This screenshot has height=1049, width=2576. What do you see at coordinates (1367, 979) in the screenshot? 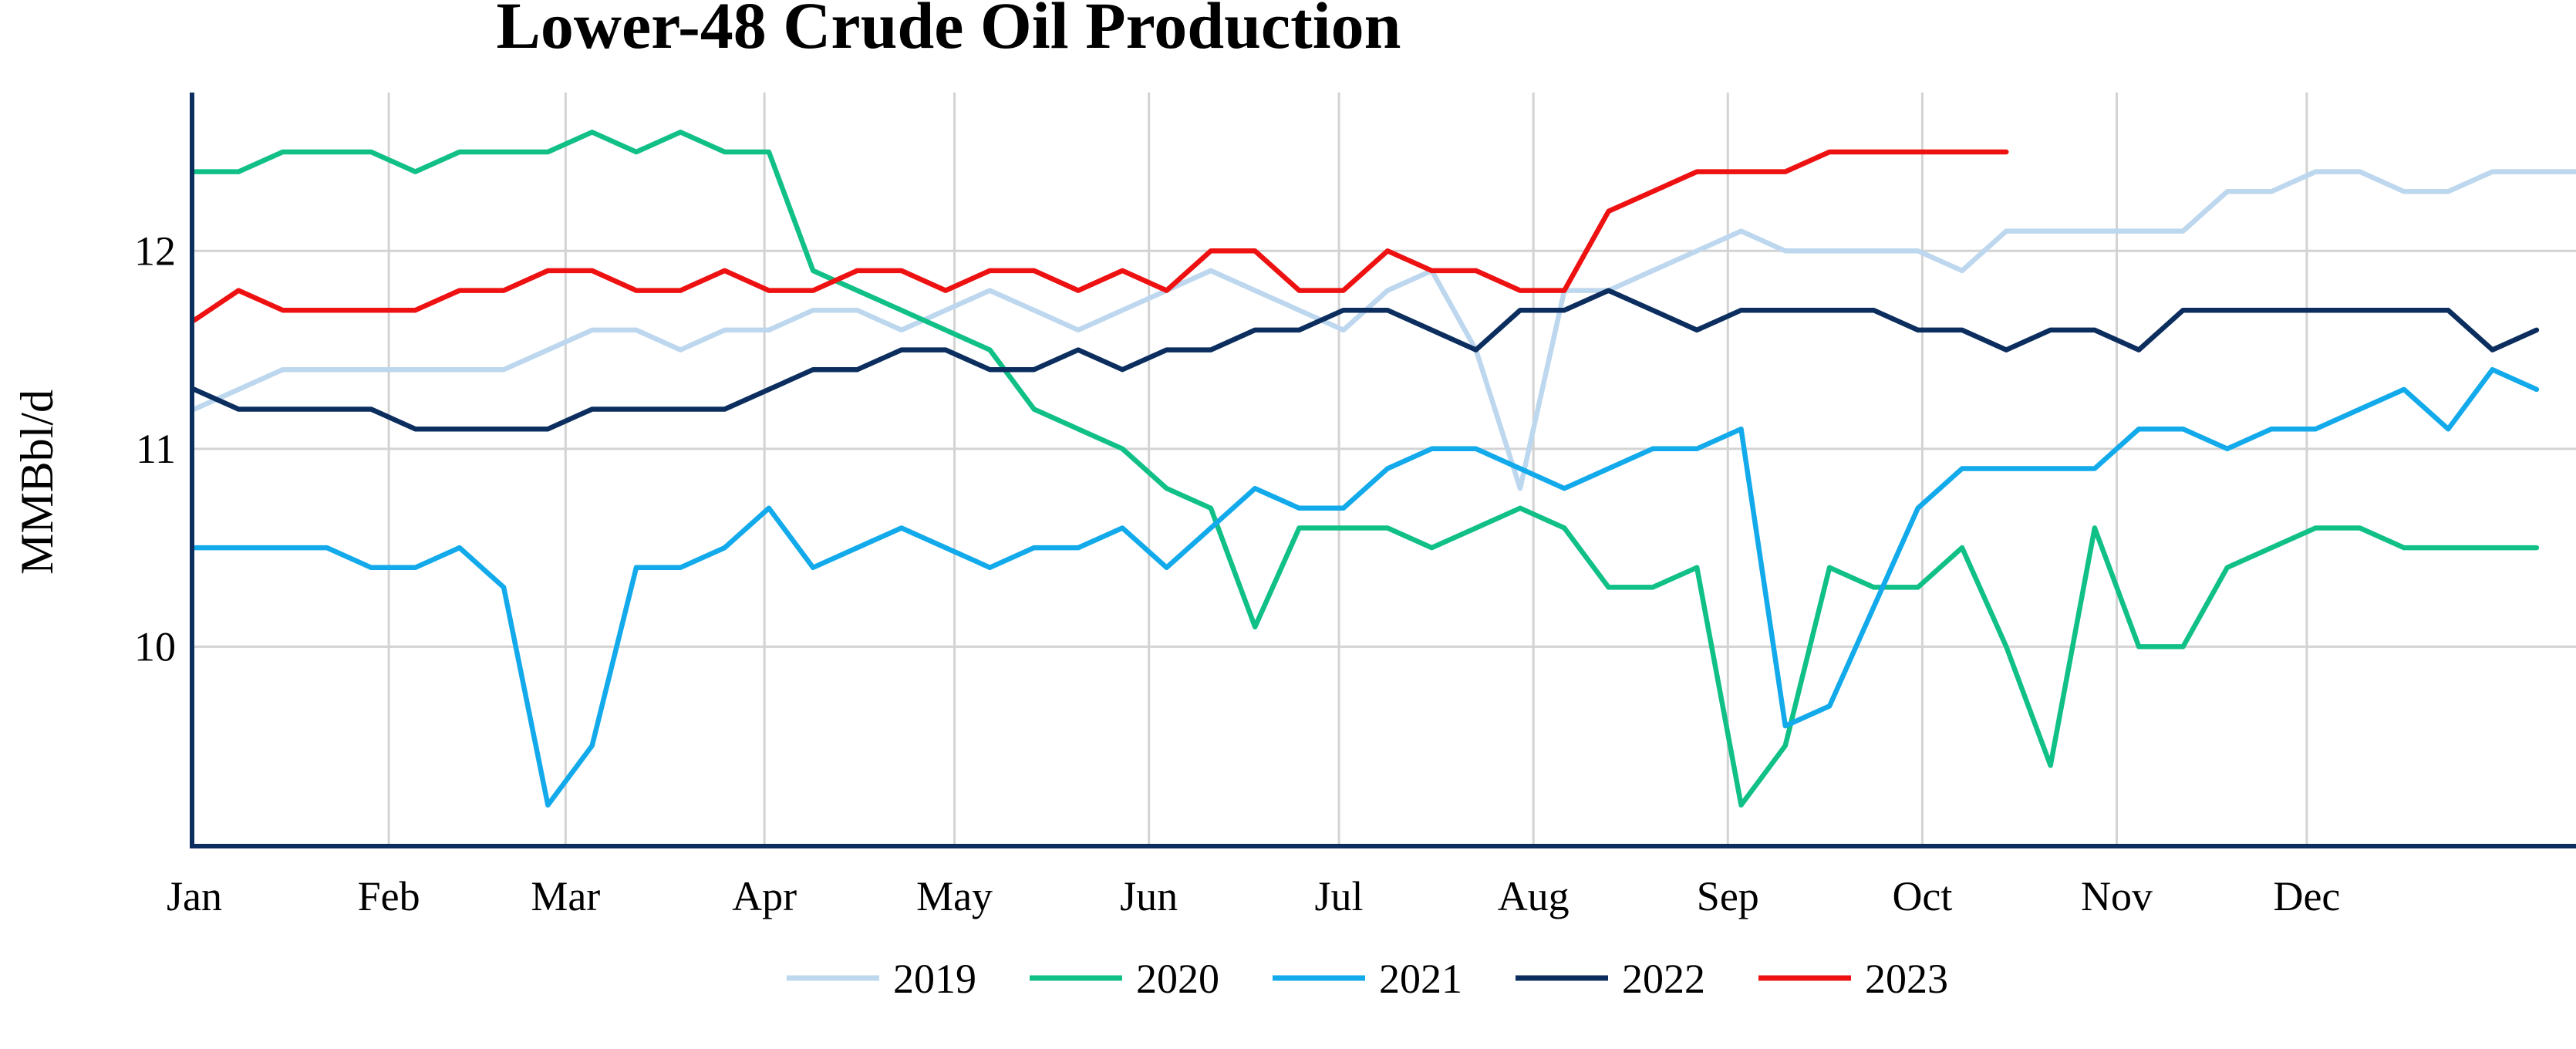
I see `legend: 2019 2020 2021 2022 2023` at bounding box center [1367, 979].